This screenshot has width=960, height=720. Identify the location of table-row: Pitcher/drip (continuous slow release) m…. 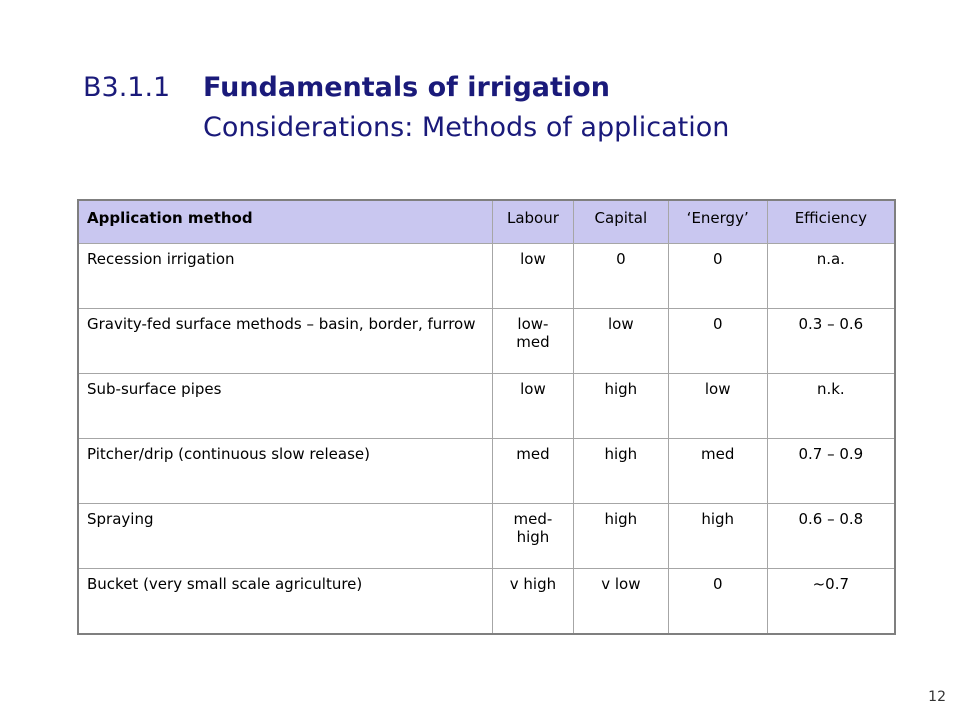
(486, 471).